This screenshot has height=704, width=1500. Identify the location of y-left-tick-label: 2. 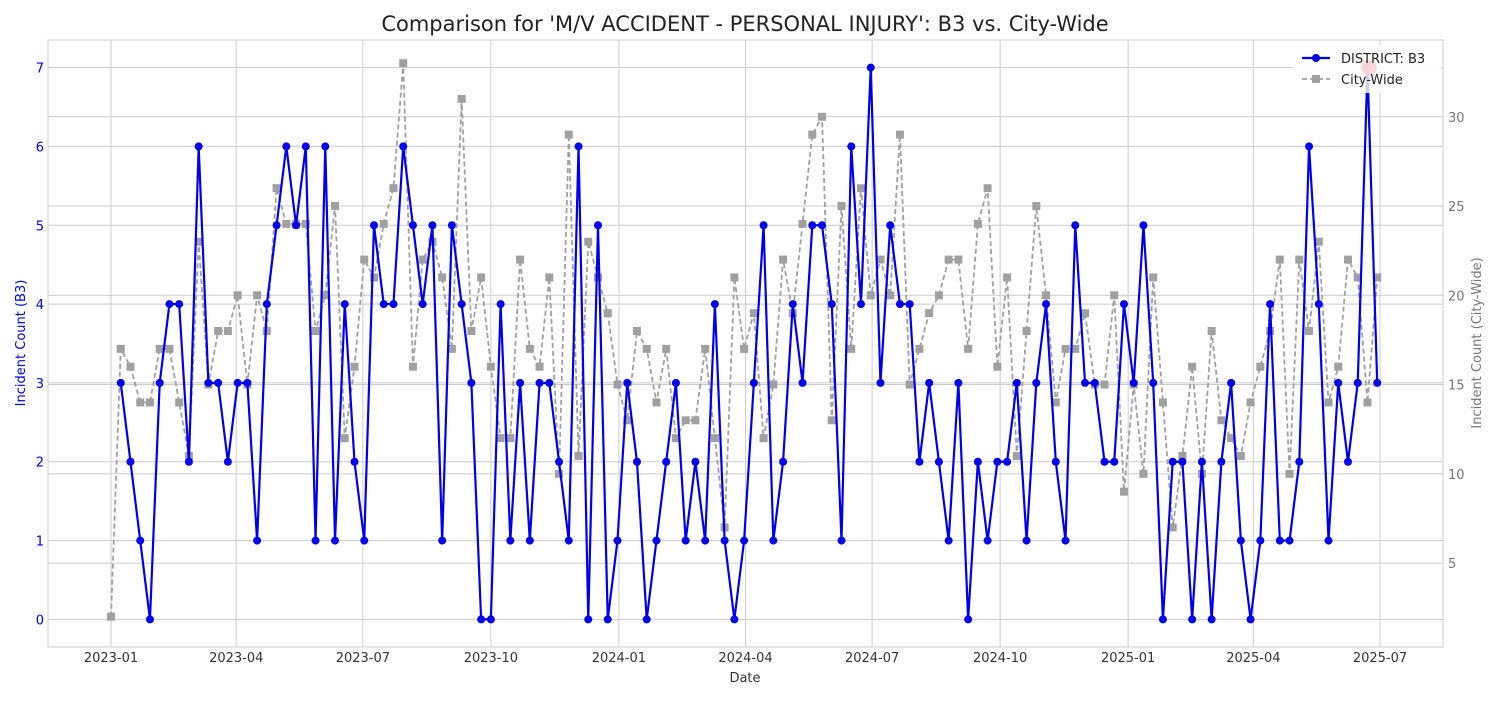
(40, 463).